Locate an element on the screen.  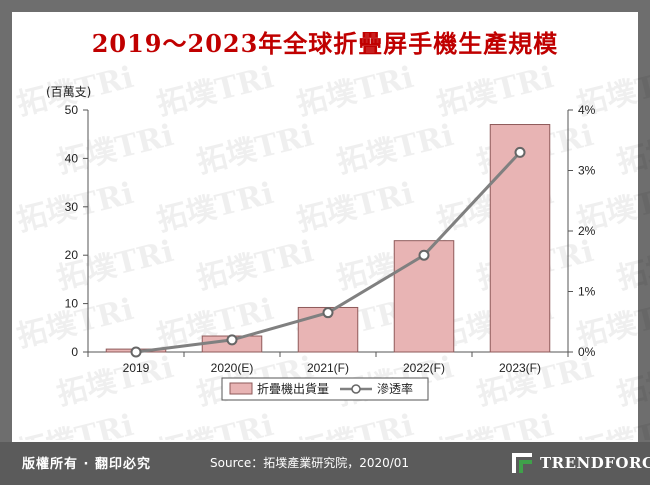
trendforce-logo-icon is located at coordinates (522, 463).